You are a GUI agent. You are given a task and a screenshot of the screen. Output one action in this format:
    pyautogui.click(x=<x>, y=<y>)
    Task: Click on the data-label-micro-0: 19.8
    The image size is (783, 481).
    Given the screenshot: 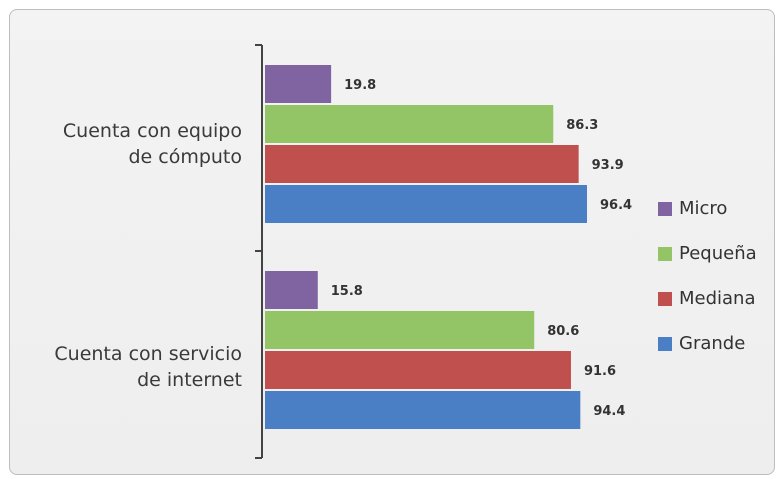 What is the action you would take?
    pyautogui.click(x=360, y=85)
    